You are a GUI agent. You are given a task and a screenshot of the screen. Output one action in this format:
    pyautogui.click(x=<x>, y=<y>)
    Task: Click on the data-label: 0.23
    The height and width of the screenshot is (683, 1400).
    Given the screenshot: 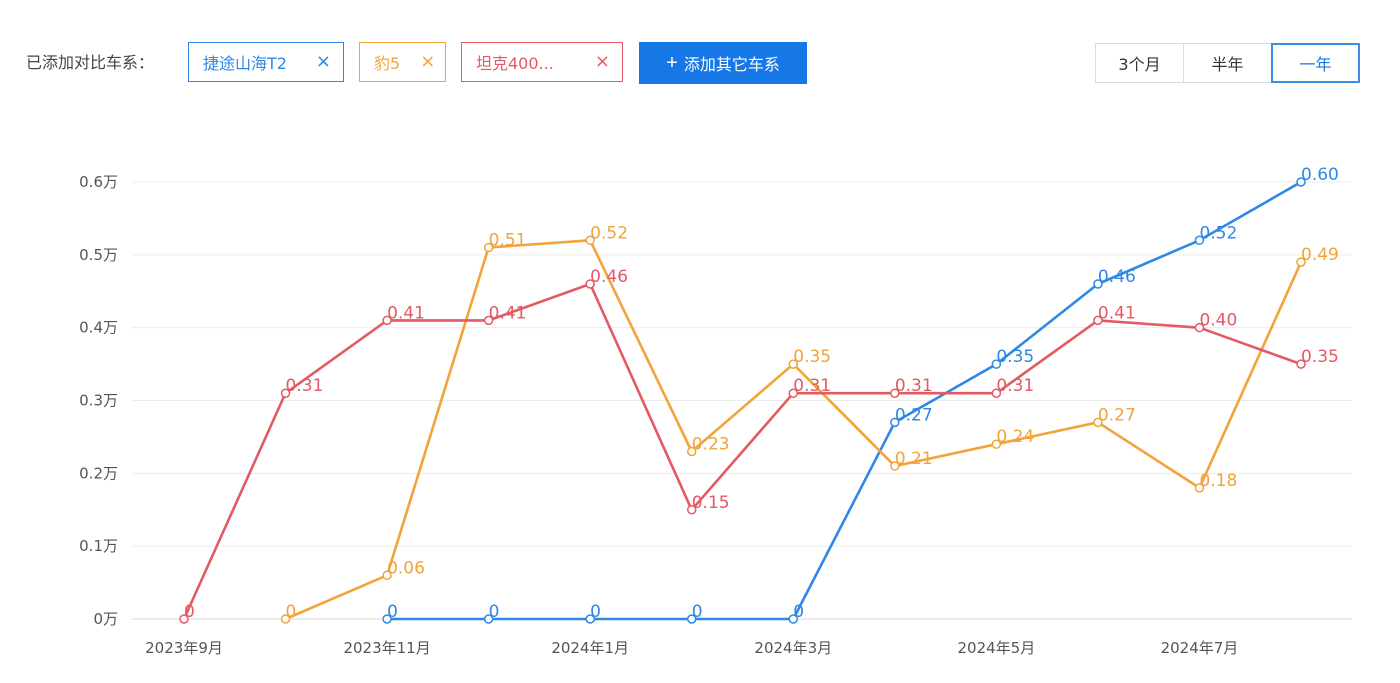 What is the action you would take?
    pyautogui.click(x=711, y=444)
    